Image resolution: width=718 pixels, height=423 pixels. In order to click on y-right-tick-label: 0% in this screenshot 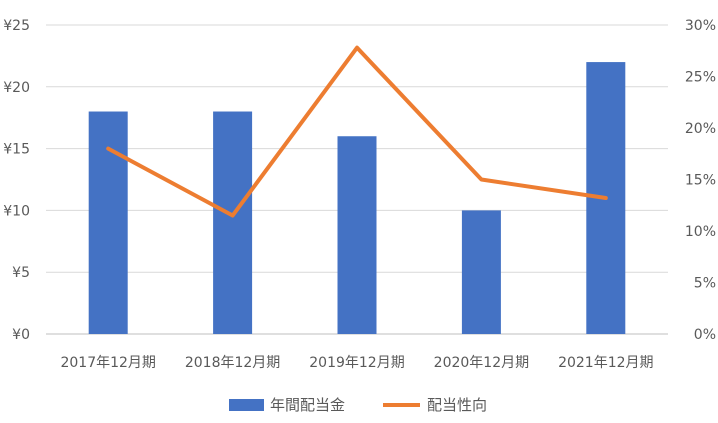, I will do `click(705, 335)`.